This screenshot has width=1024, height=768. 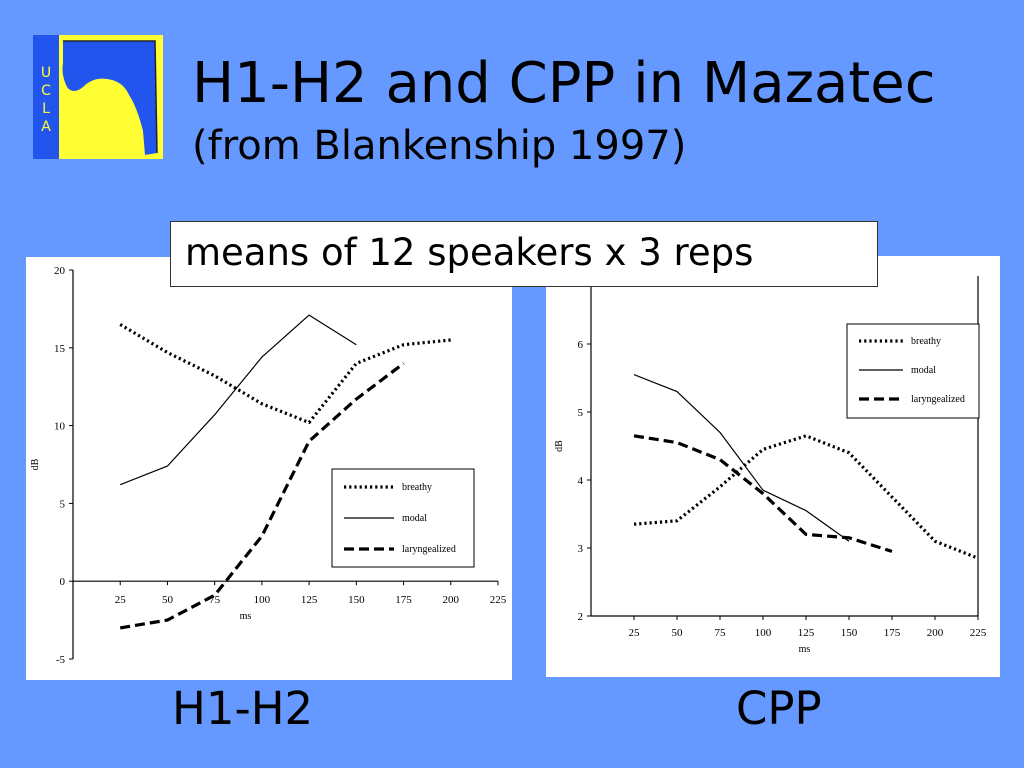 What do you see at coordinates (46, 91) in the screenshot?
I see `logo-letter-c: C` at bounding box center [46, 91].